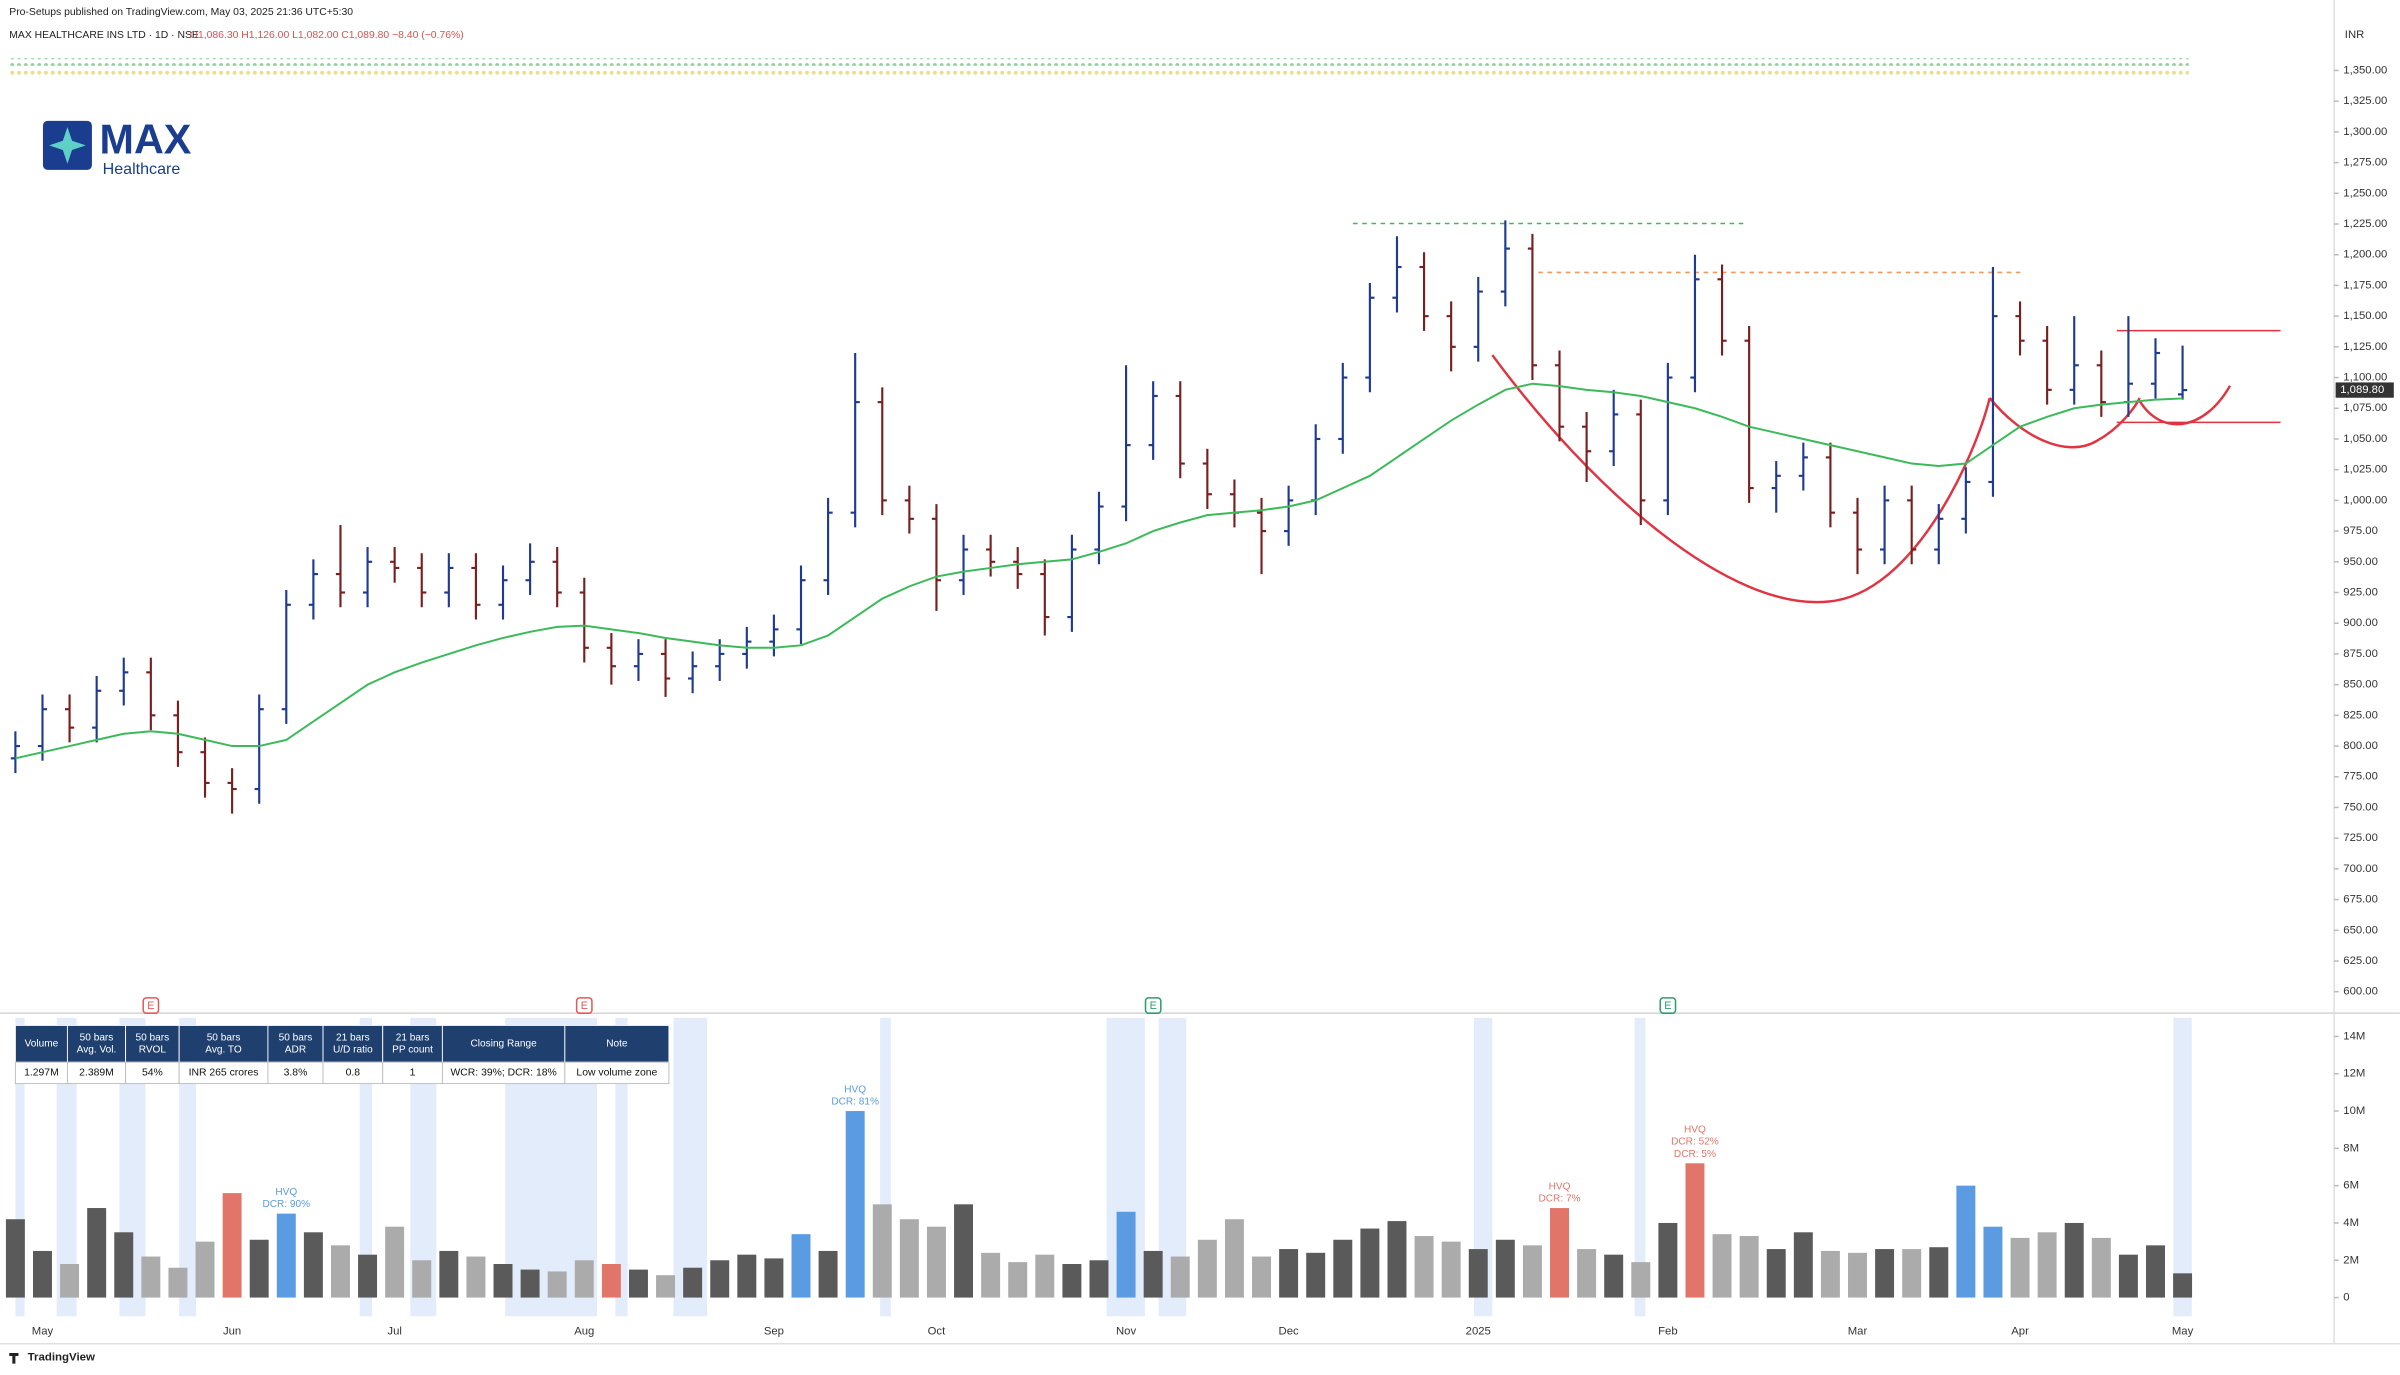 This screenshot has height=1375, width=2400. What do you see at coordinates (2351, 1186) in the screenshot?
I see `y-tick-label: 6M` at bounding box center [2351, 1186].